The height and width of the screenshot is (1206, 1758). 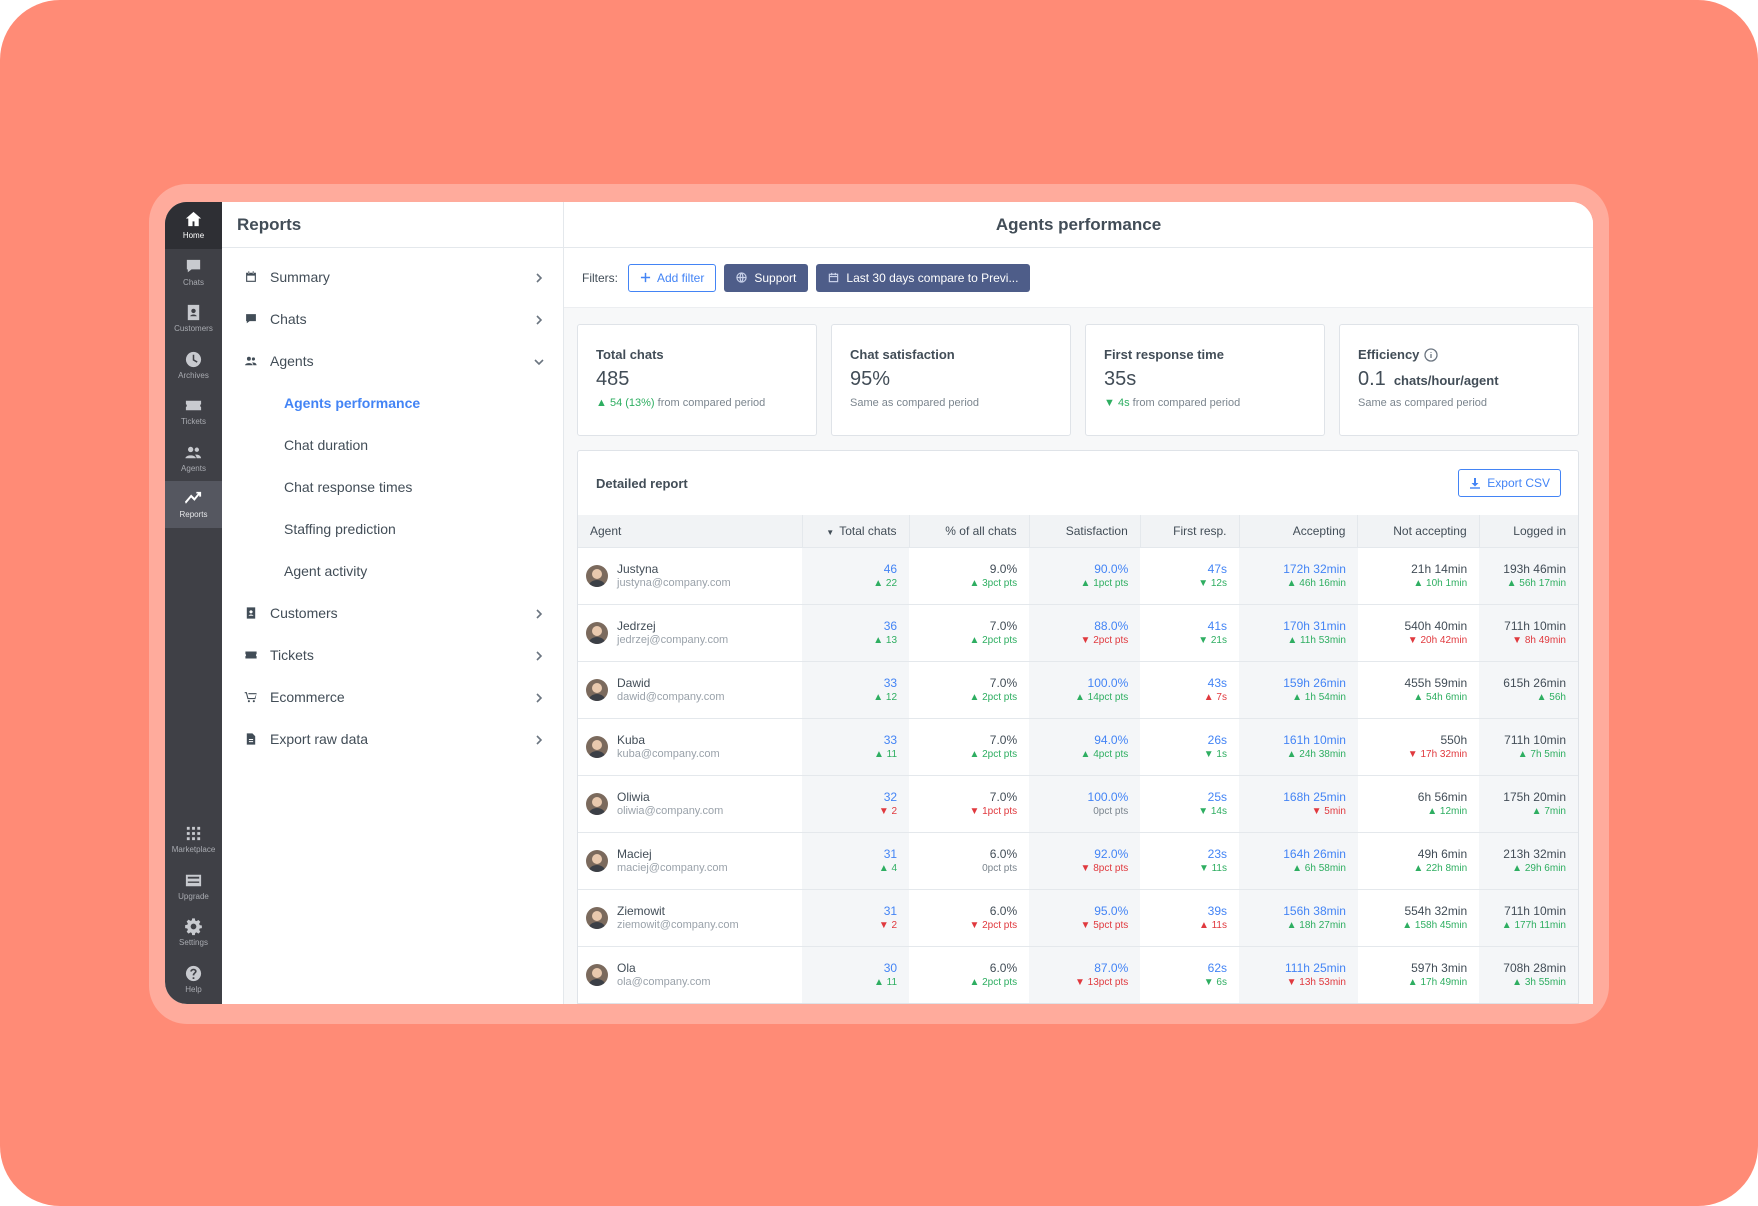 What do you see at coordinates (392, 697) in the screenshot?
I see `nav-item-ecommerce: Ecommerce` at bounding box center [392, 697].